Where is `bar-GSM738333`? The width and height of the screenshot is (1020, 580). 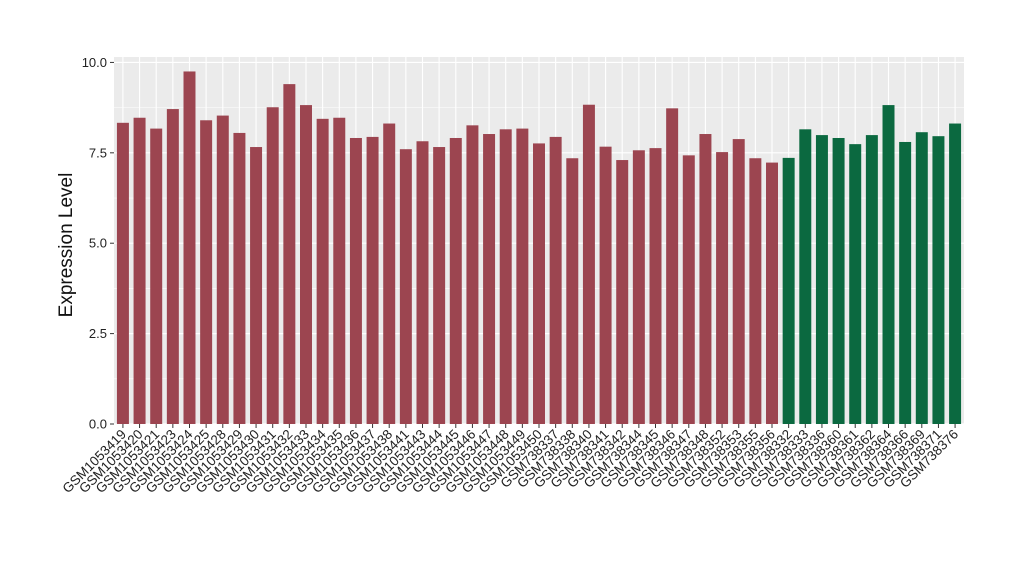 bar-GSM738333 is located at coordinates (805, 276).